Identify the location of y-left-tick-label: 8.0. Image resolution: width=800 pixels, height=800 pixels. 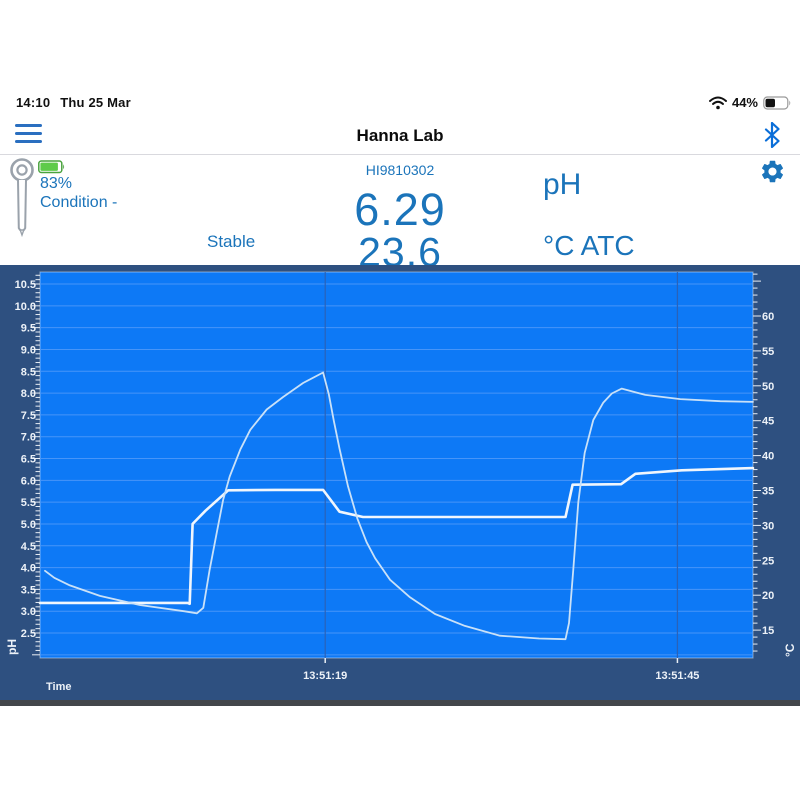
(28, 394).